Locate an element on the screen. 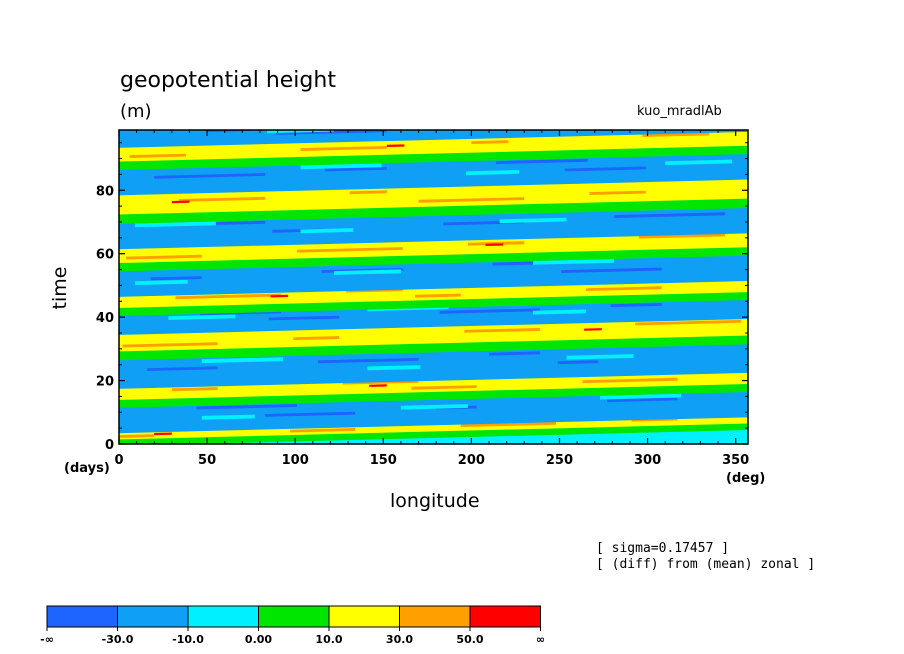 Image resolution: width=904 pixels, height=654 pixels. annotation-sigma: [ sigma=0.17457 ] is located at coordinates (663, 548).